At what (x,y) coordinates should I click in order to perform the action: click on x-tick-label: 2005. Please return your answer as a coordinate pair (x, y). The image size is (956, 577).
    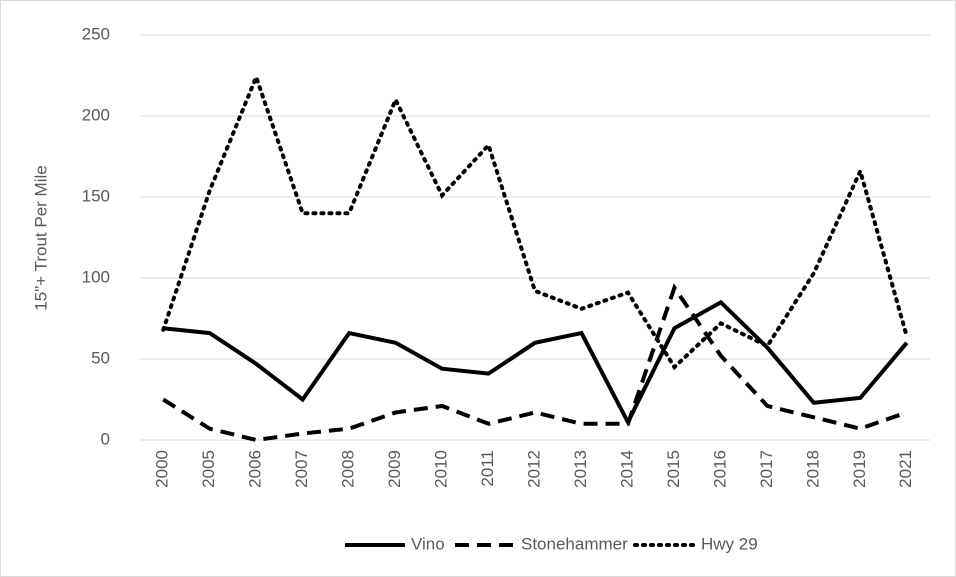
    Looking at the image, I should click on (208, 469).